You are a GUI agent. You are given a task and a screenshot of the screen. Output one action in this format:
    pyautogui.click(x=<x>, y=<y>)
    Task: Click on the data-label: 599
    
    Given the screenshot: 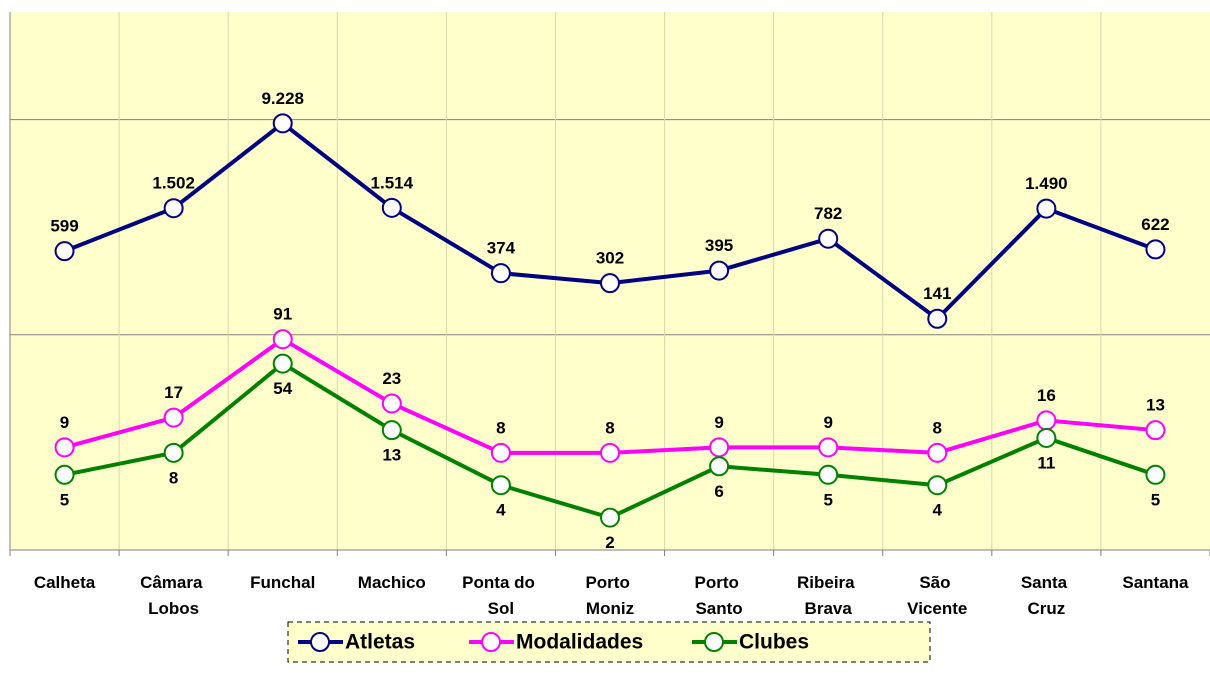 What is the action you would take?
    pyautogui.click(x=64, y=226)
    